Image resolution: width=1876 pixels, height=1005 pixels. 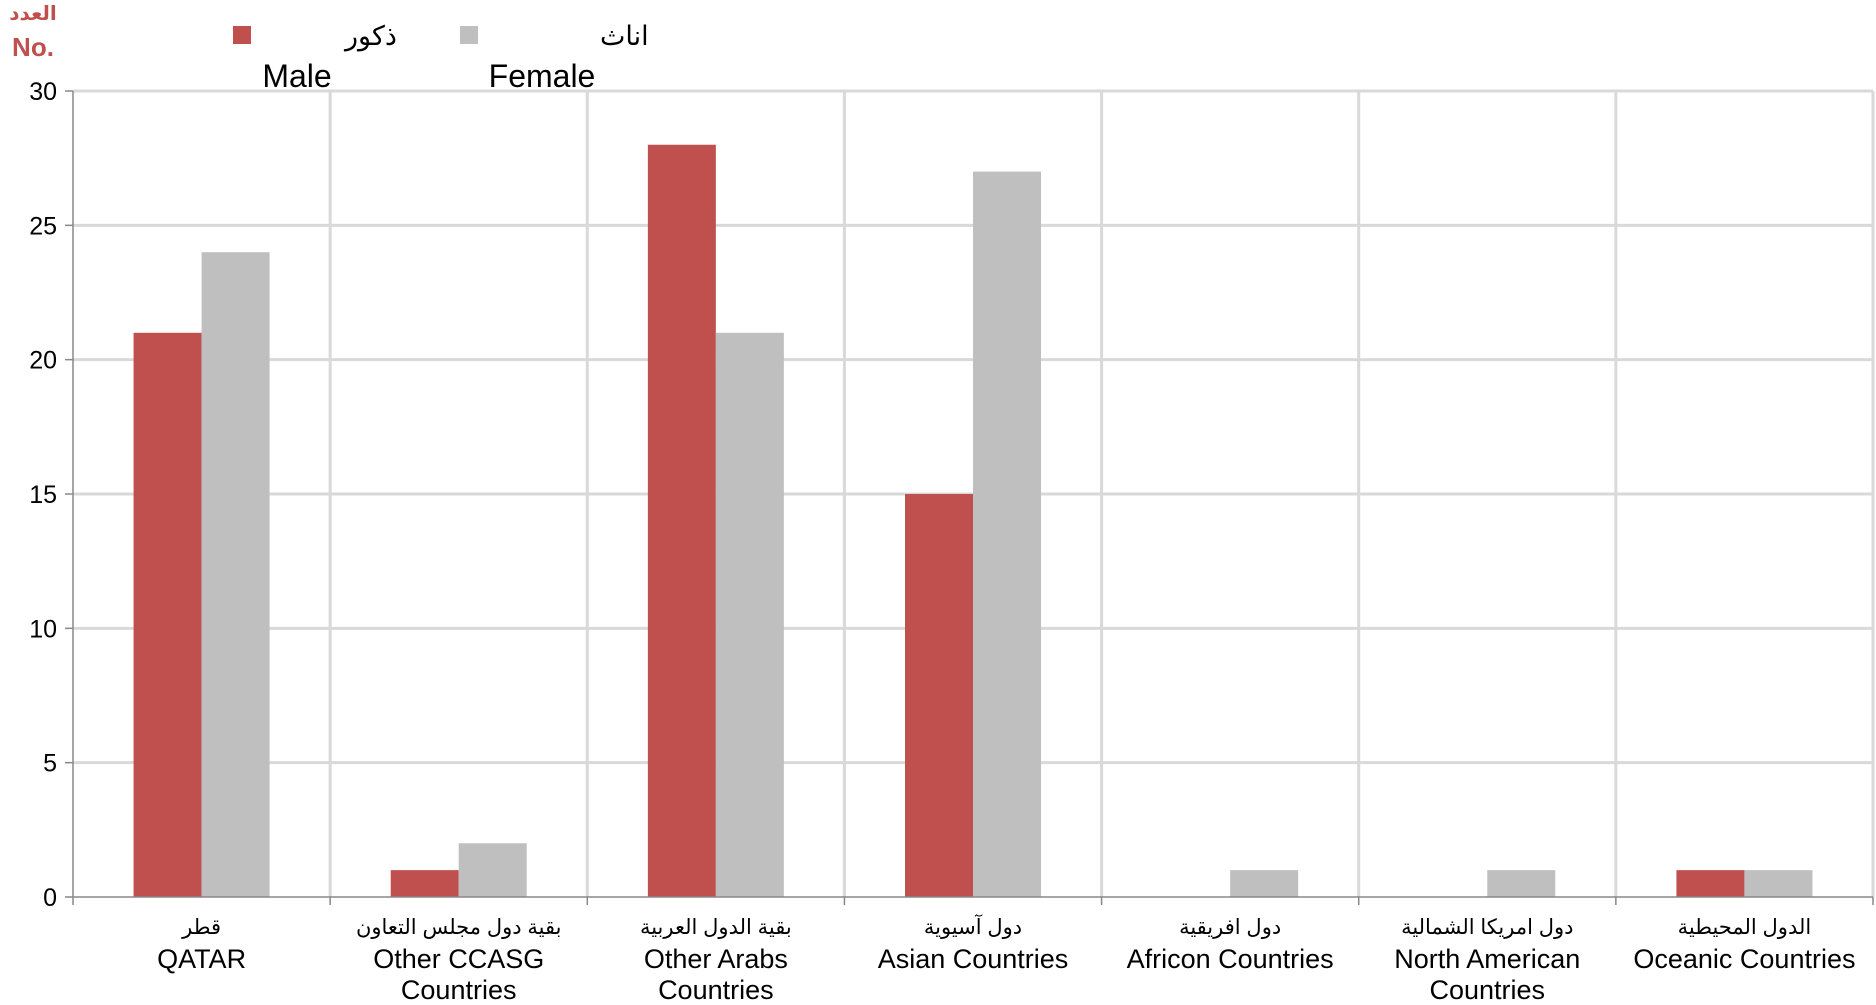 What do you see at coordinates (458, 959) in the screenshot?
I see `x-category-label-english: Other CCASG` at bounding box center [458, 959].